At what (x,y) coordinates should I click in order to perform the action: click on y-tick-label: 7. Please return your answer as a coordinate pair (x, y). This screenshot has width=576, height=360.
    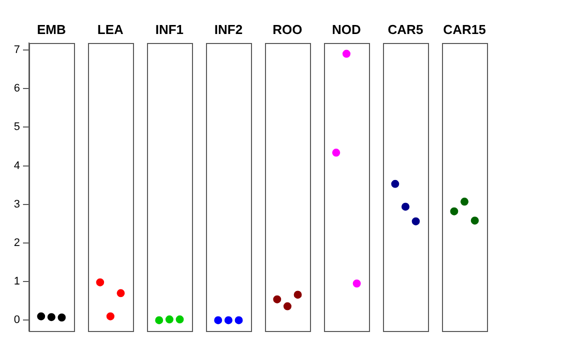
    Looking at the image, I should click on (17, 50).